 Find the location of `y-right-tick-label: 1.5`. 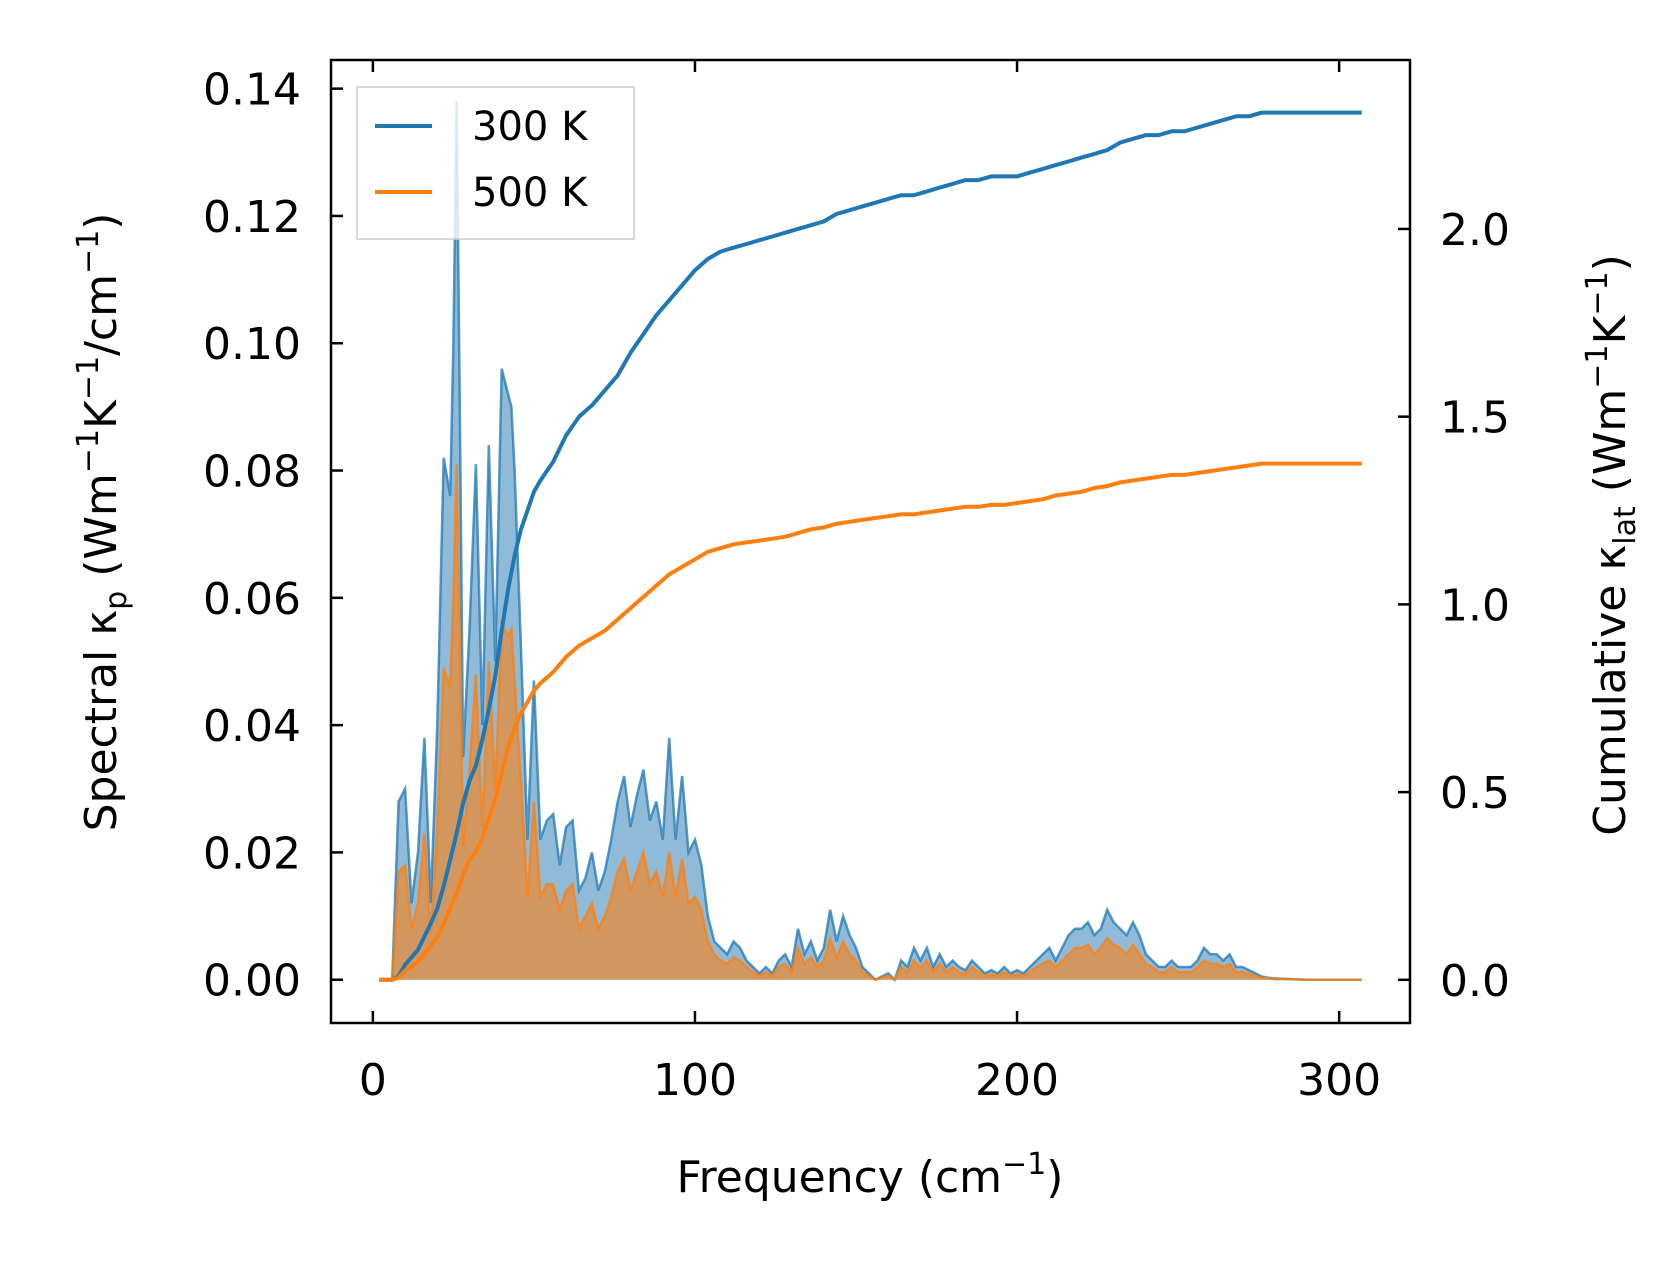

y-right-tick-label: 1.5 is located at coordinates (1475, 418).